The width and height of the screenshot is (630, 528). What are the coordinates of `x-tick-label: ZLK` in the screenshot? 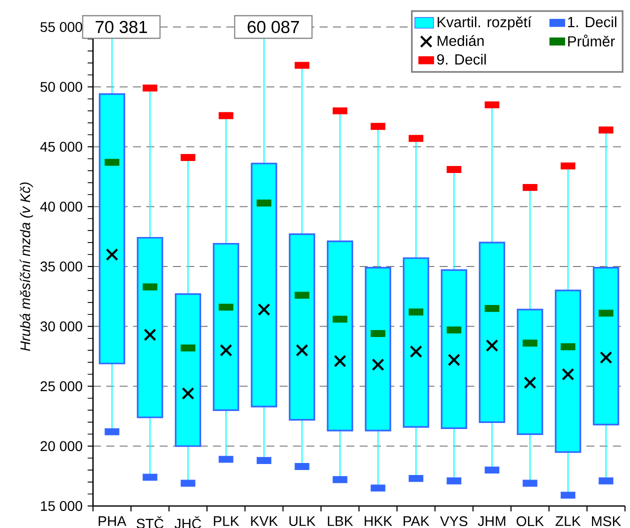 It's located at (568, 521).